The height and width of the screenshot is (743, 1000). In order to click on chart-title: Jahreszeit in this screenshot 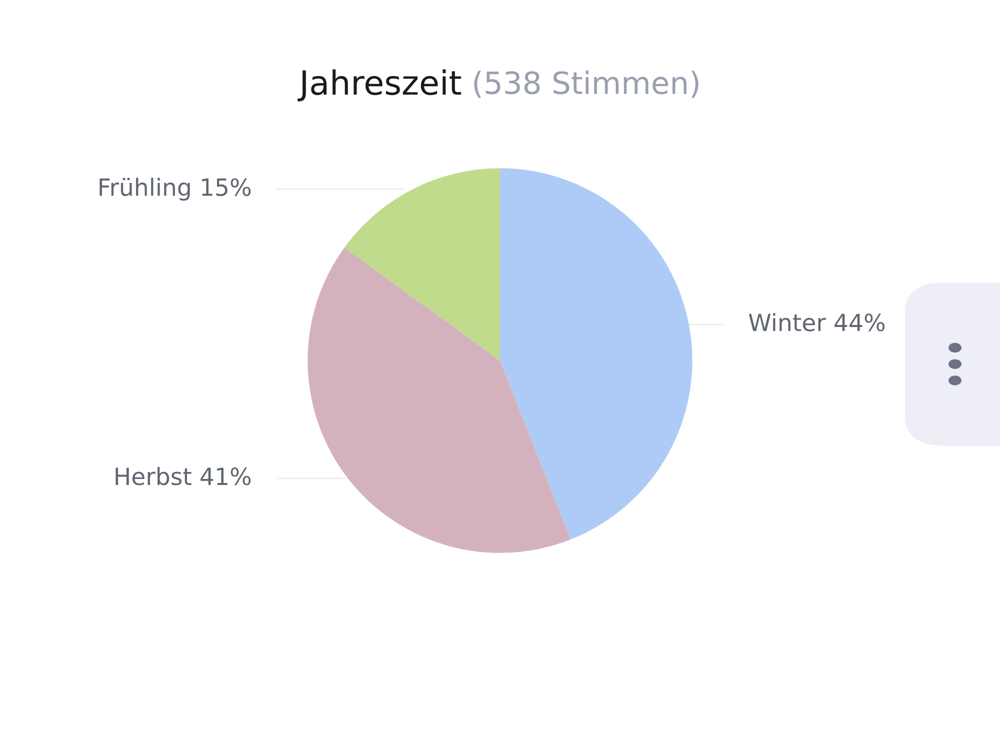, I will do `click(380, 85)`.